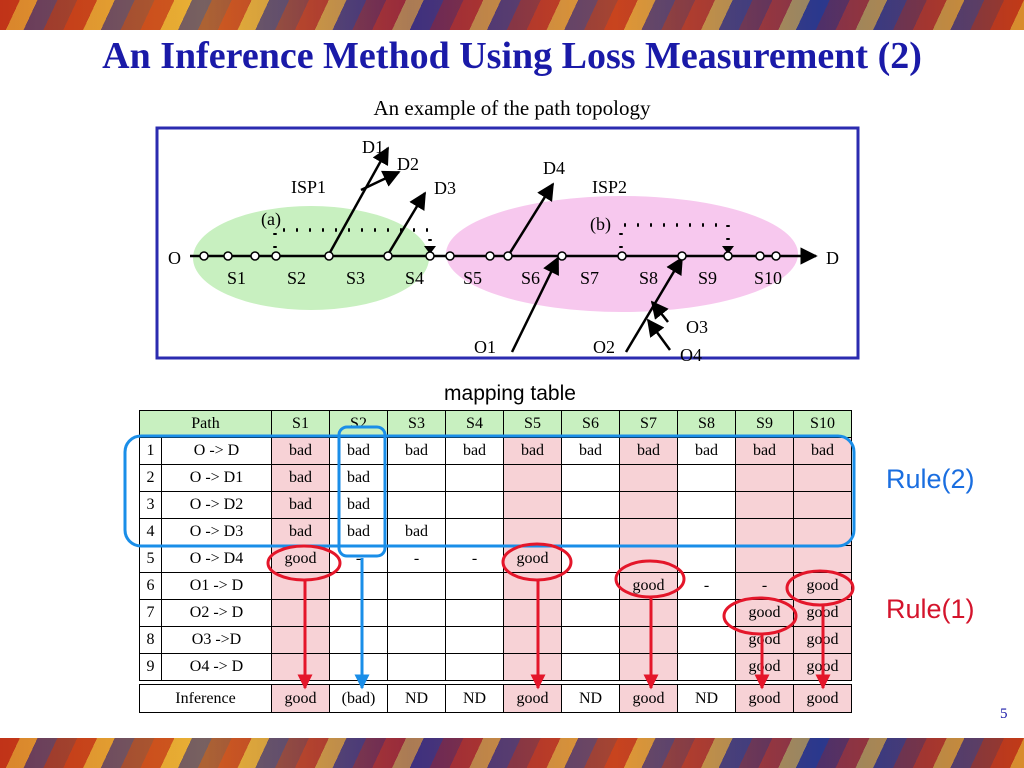 This screenshot has width=1024, height=768. Describe the element at coordinates (216, 532) in the screenshot. I see `row-path: O -> D3` at that location.